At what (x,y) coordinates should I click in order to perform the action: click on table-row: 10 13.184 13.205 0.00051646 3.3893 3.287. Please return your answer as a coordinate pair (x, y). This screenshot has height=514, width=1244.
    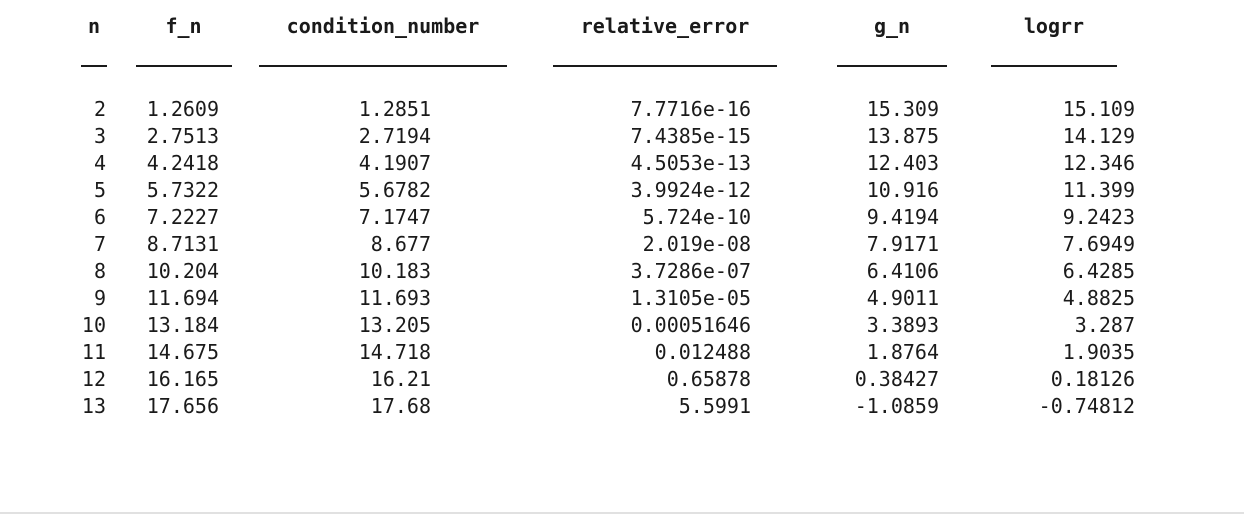
    Looking at the image, I should click on (601, 325).